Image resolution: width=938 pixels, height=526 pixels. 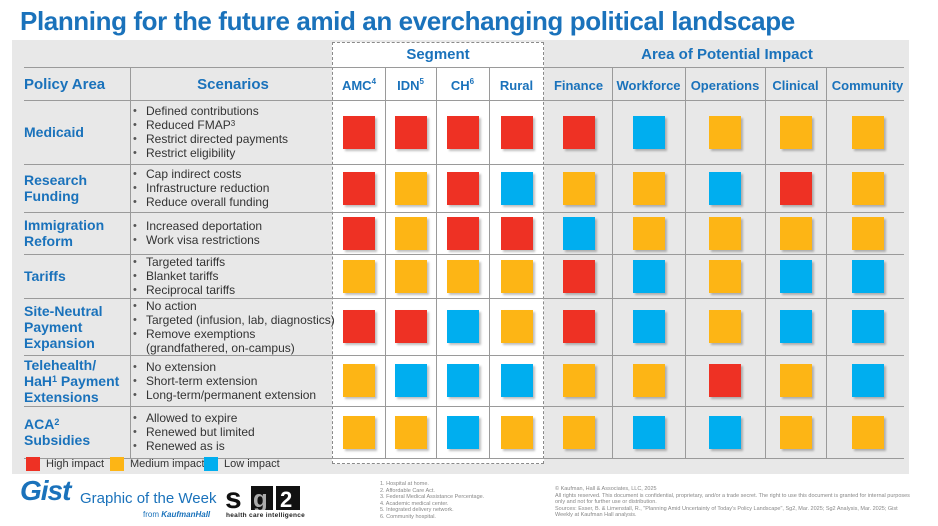 What do you see at coordinates (408, 85) in the screenshot?
I see `column-header-label: IDN` at bounding box center [408, 85].